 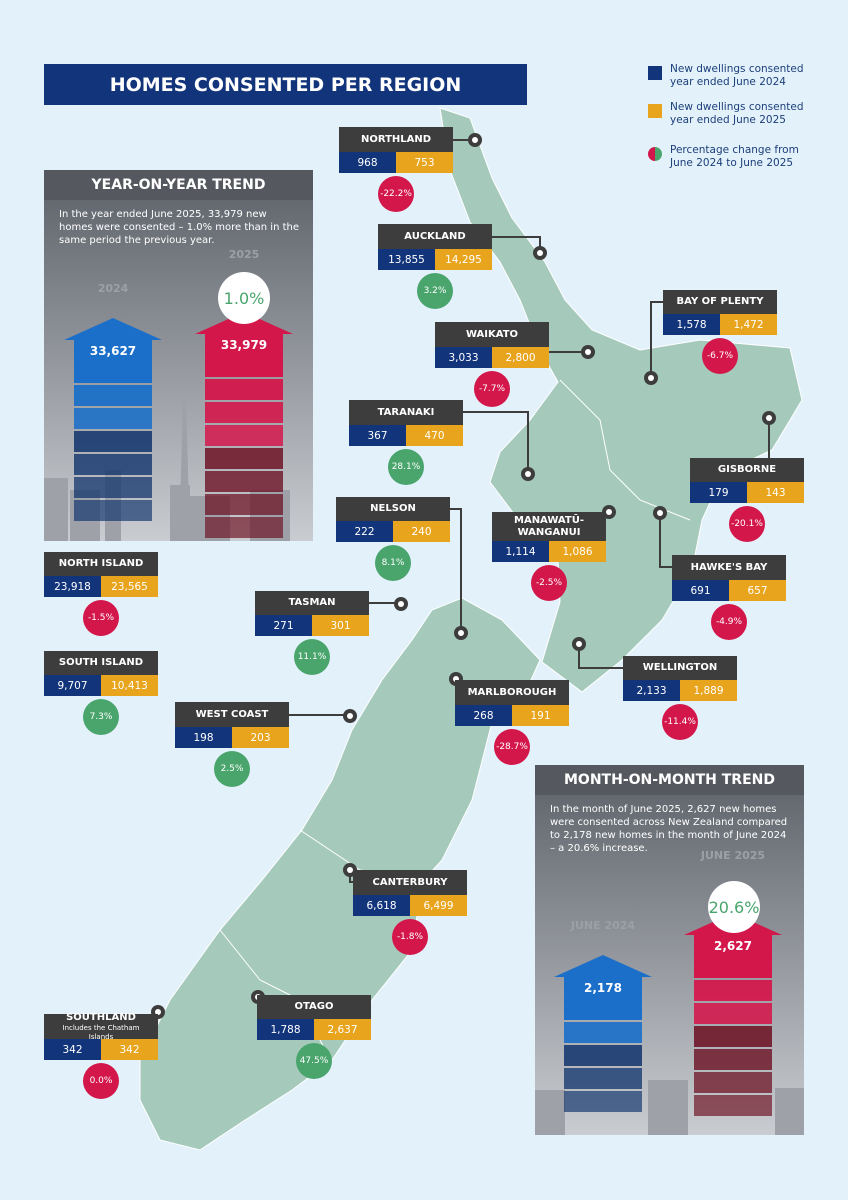 I want to click on region-name: NORTHLAND, so click(x=396, y=139).